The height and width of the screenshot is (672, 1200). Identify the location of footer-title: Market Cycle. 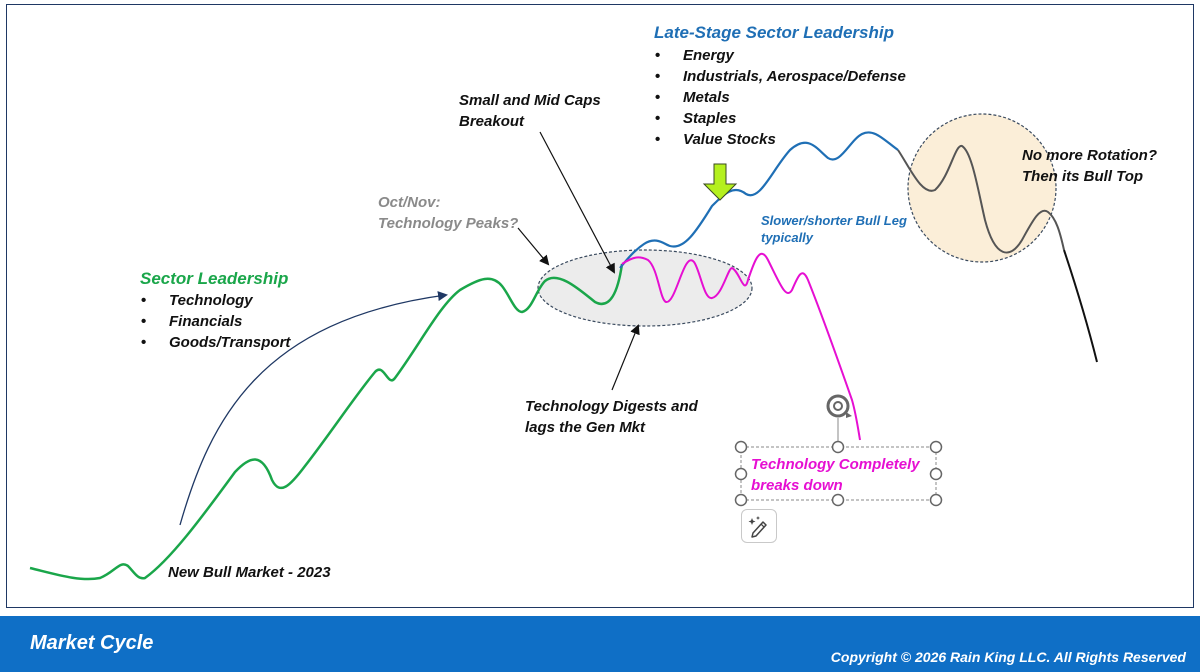
(92, 643).